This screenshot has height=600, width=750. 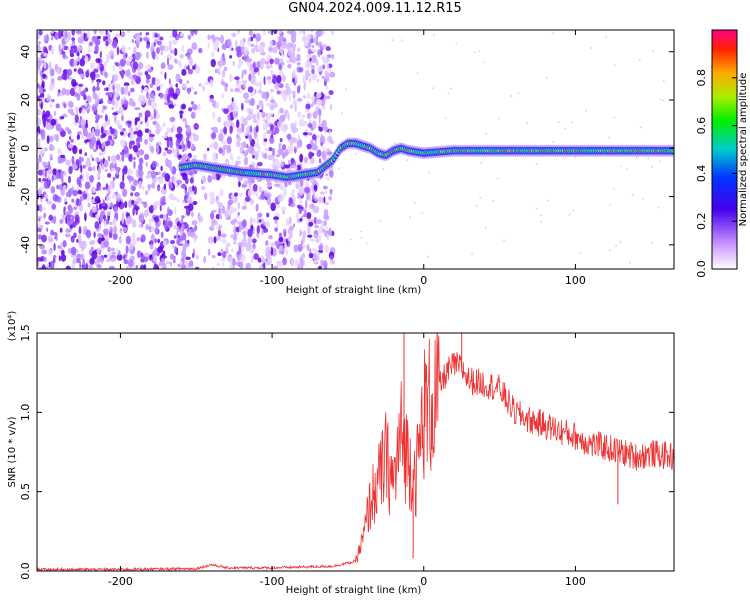 I want to click on x-axis-label: Height of straight line (km), so click(x=354, y=290).